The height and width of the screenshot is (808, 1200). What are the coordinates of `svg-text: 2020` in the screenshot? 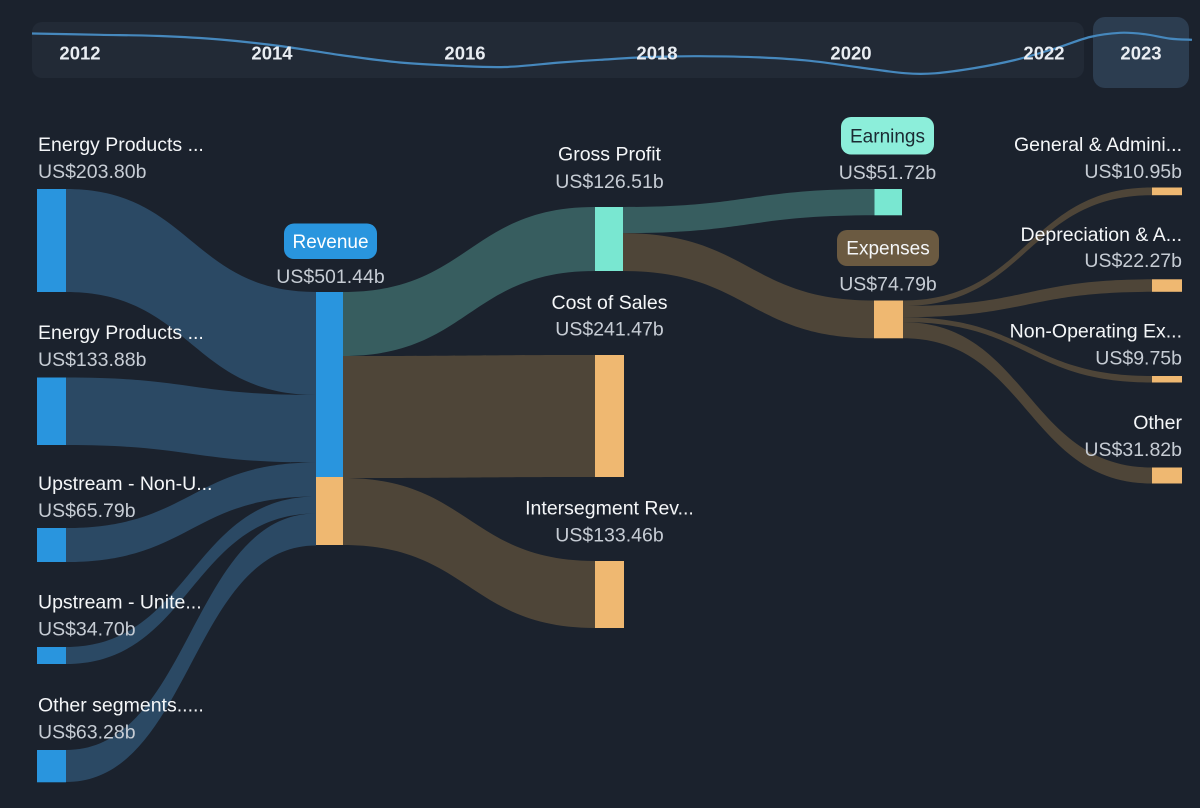 It's located at (850, 52).